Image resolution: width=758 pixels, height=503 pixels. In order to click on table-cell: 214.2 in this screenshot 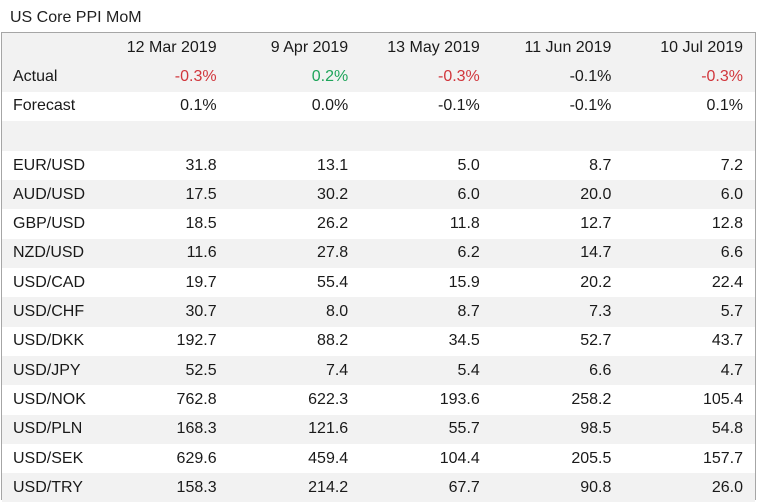, I will do `click(294, 488)`.